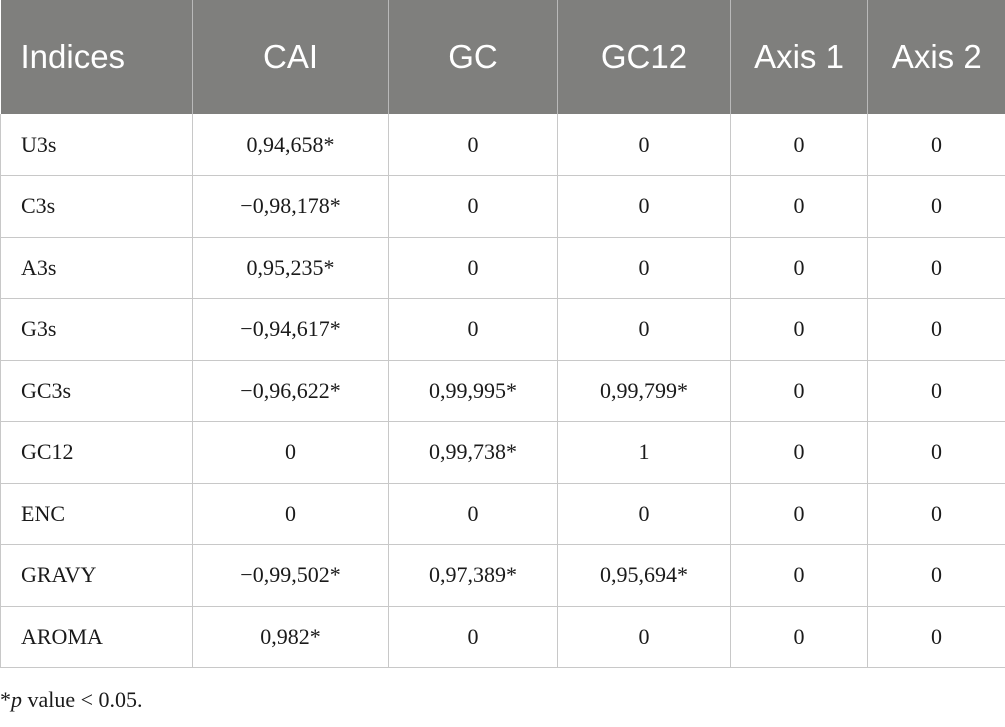 The width and height of the screenshot is (1005, 727). What do you see at coordinates (473, 391) in the screenshot?
I see `table-cell: 0,99,995*` at bounding box center [473, 391].